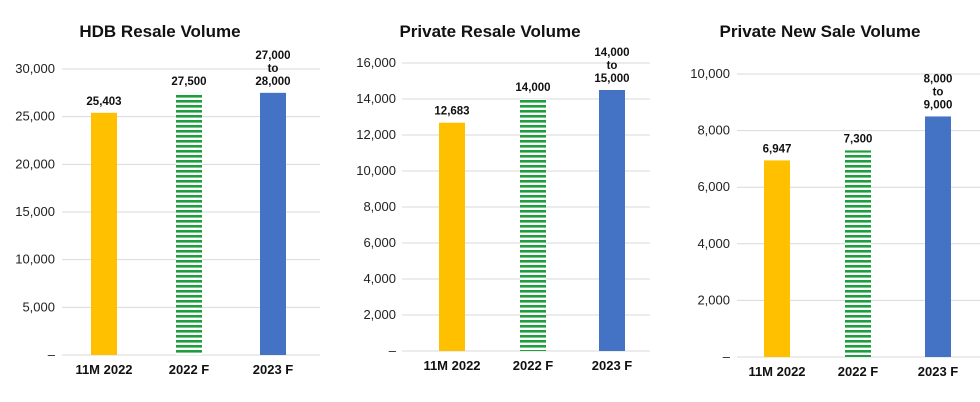 This screenshot has width=980, height=402. What do you see at coordinates (35, 68) in the screenshot?
I see `y-tick-label: 30,000` at bounding box center [35, 68].